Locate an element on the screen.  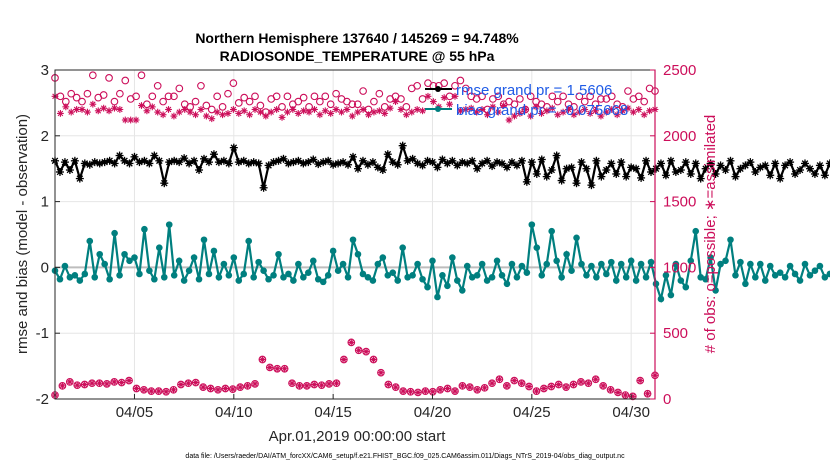
y-left-tick-label: 1 is located at coordinates (45, 202).